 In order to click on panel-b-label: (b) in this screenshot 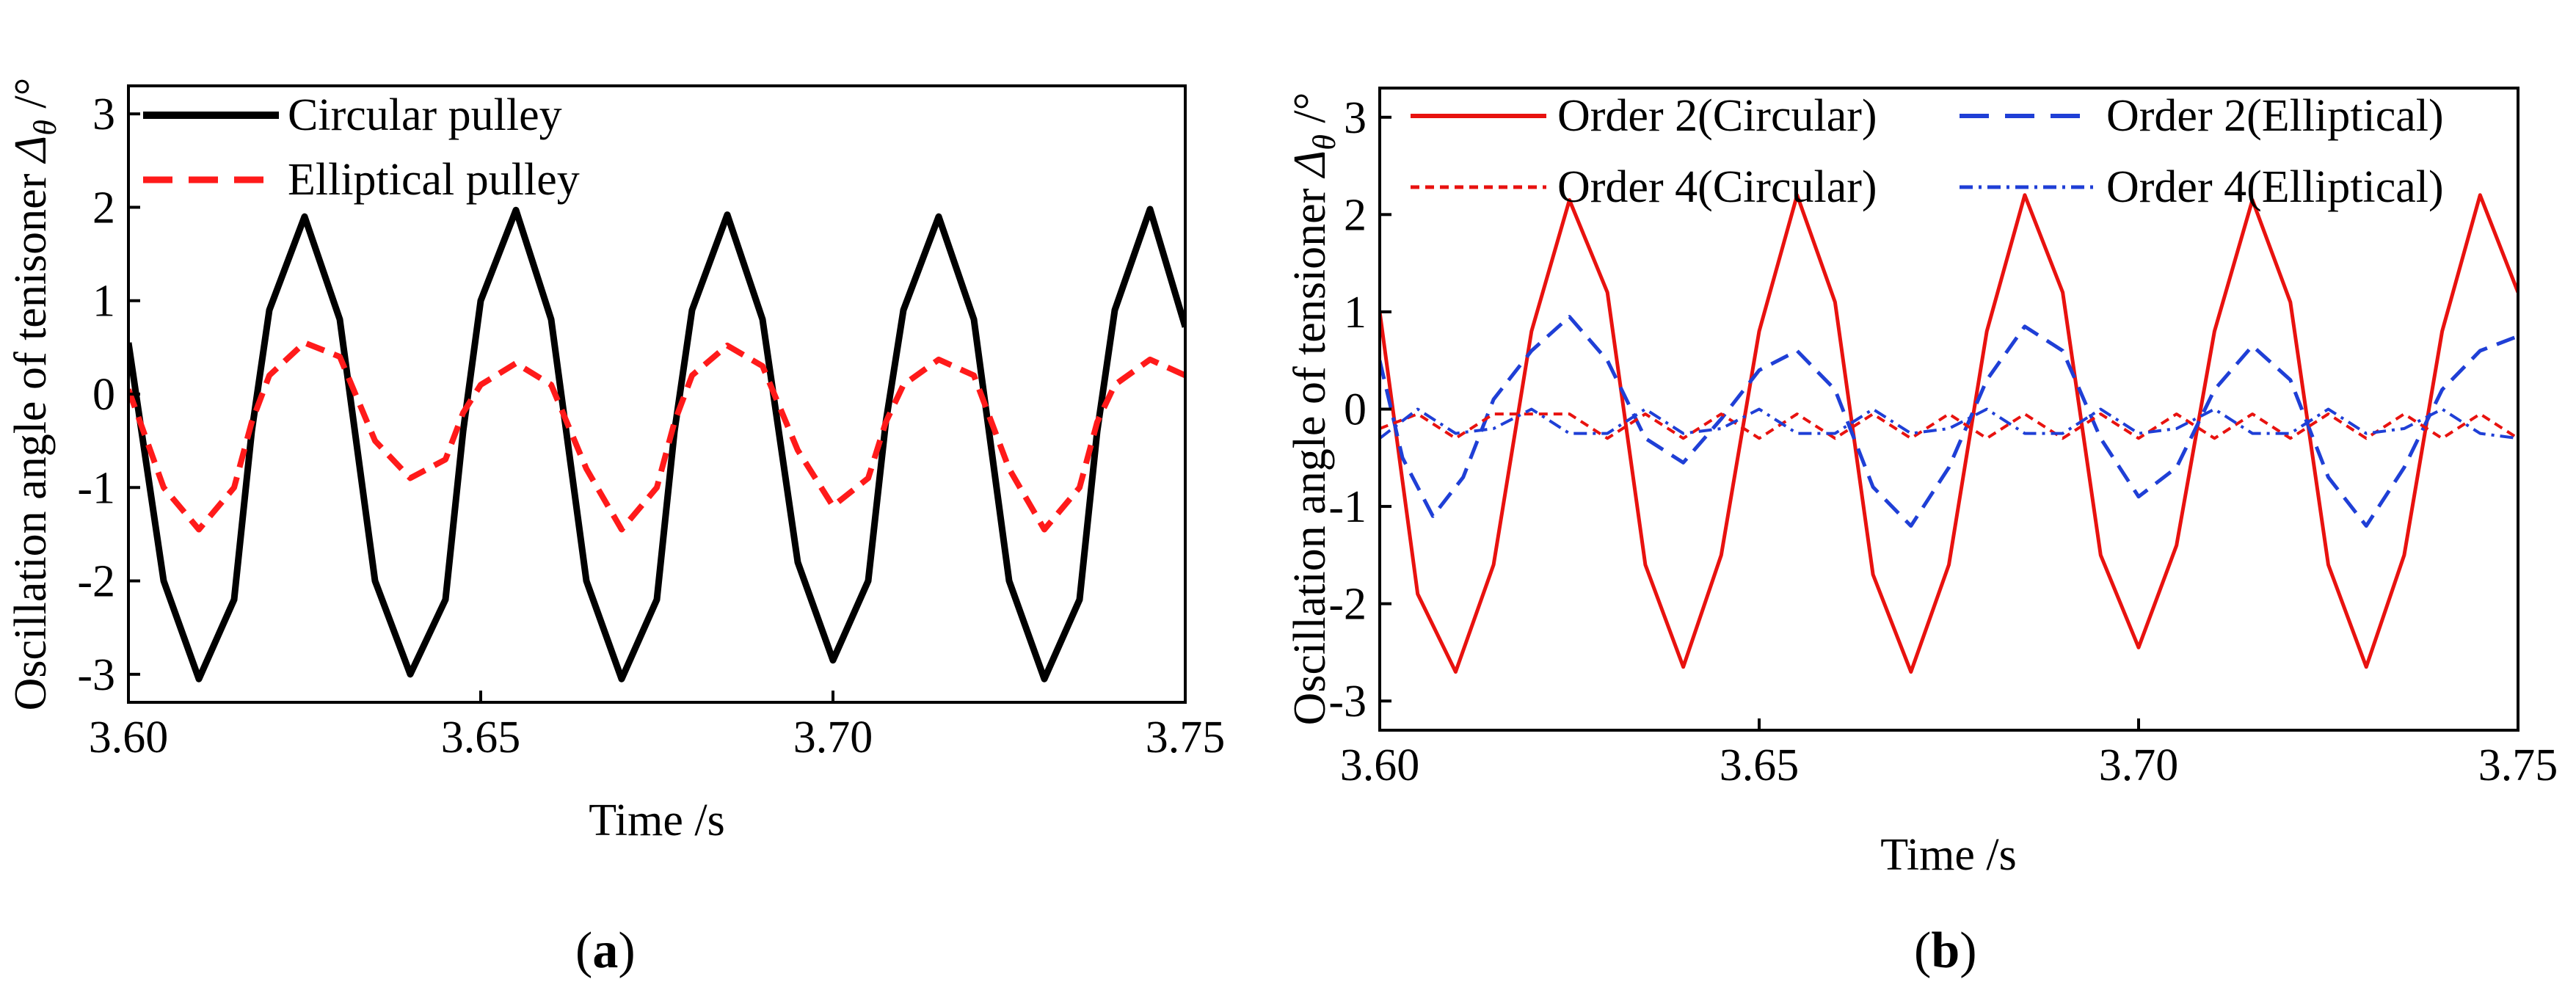, I will do `click(1945, 950)`.